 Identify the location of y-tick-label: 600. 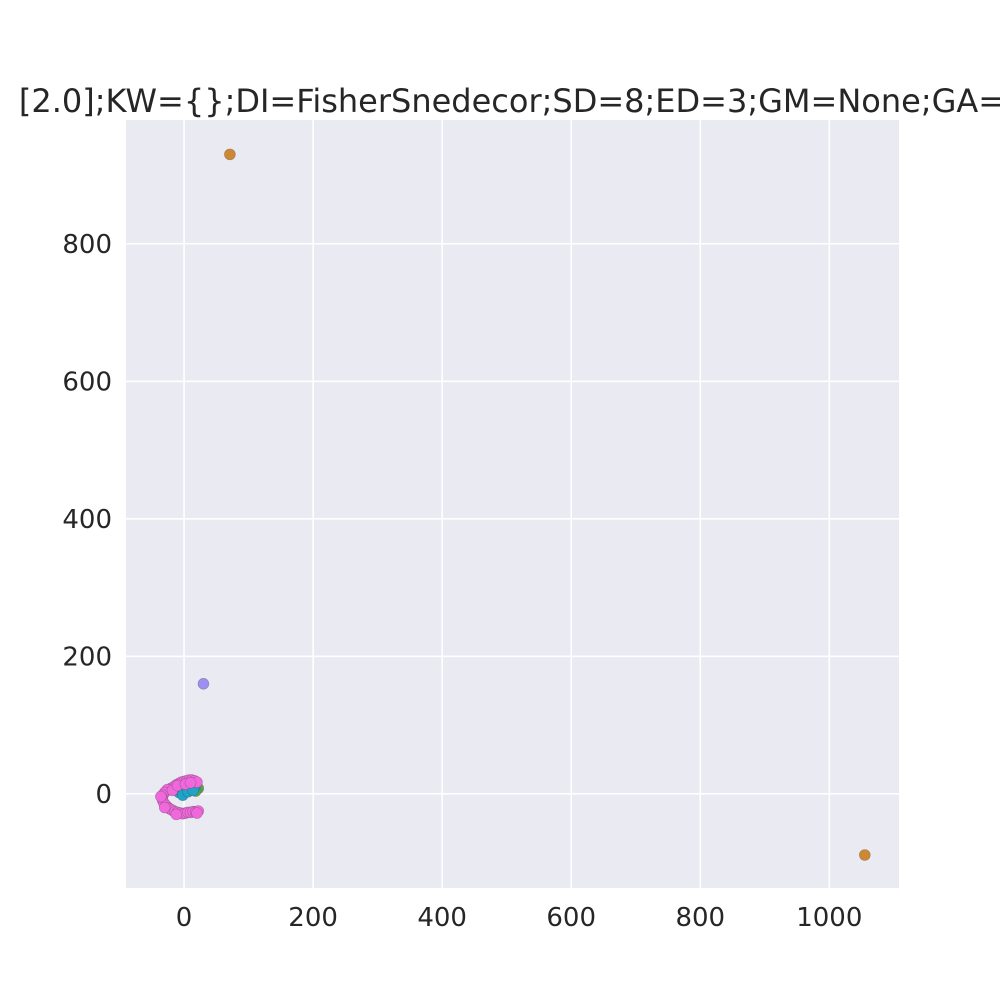
(87, 382).